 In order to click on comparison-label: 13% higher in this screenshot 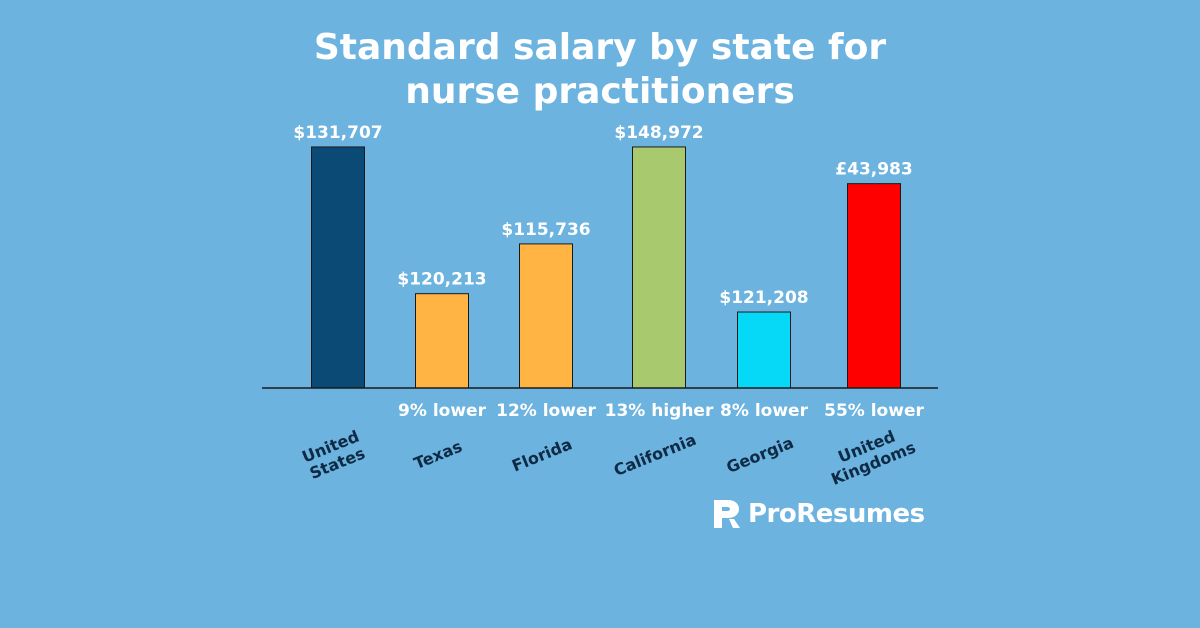, I will do `click(659, 411)`.